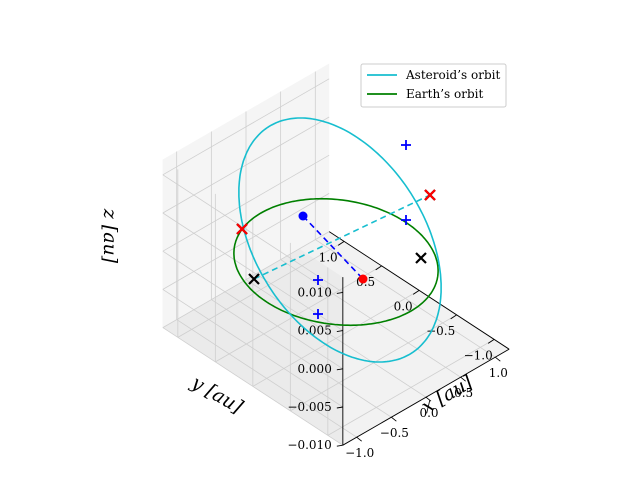 This screenshot has height=480, width=640. What do you see at coordinates (363, 279) in the screenshot?
I see `red-dot-marker` at bounding box center [363, 279].